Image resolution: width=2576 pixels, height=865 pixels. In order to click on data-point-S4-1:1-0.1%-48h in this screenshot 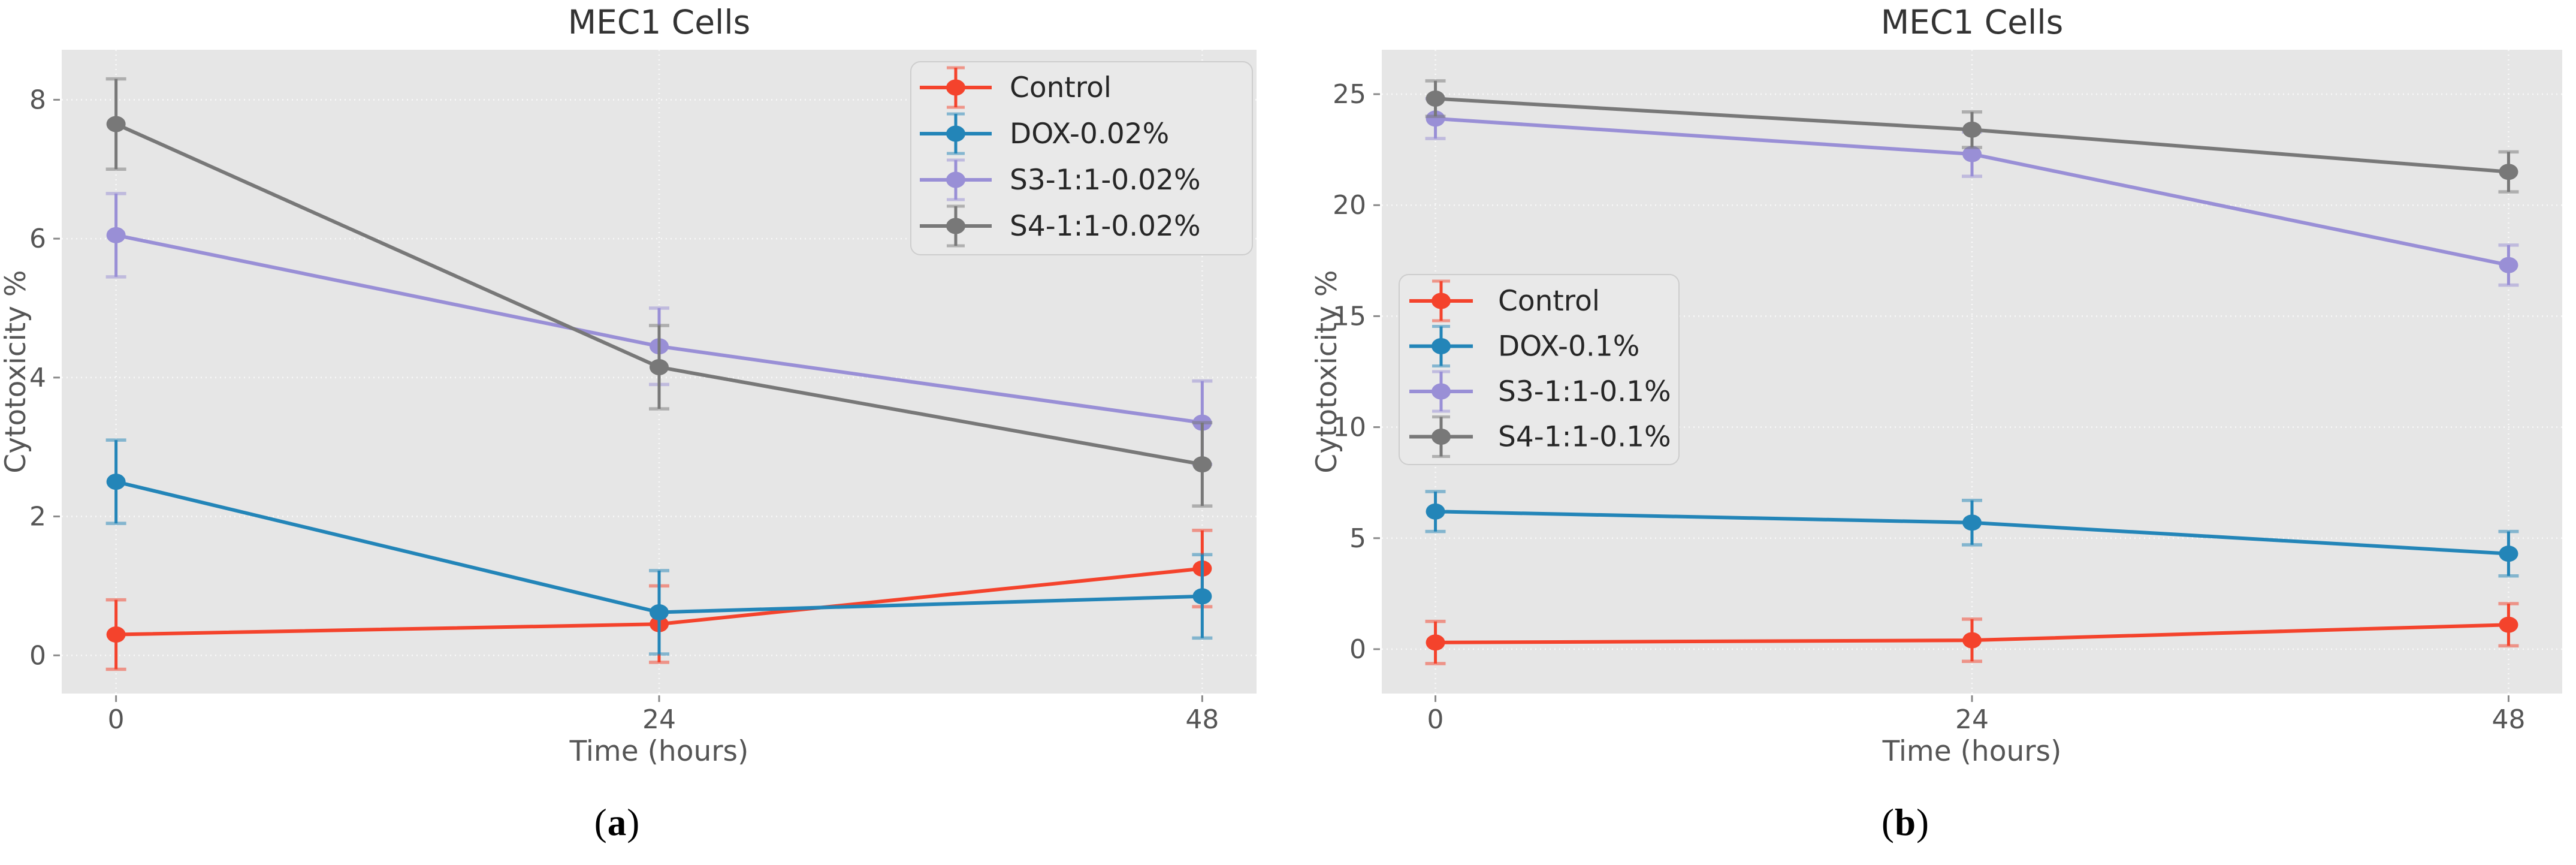, I will do `click(2508, 172)`.